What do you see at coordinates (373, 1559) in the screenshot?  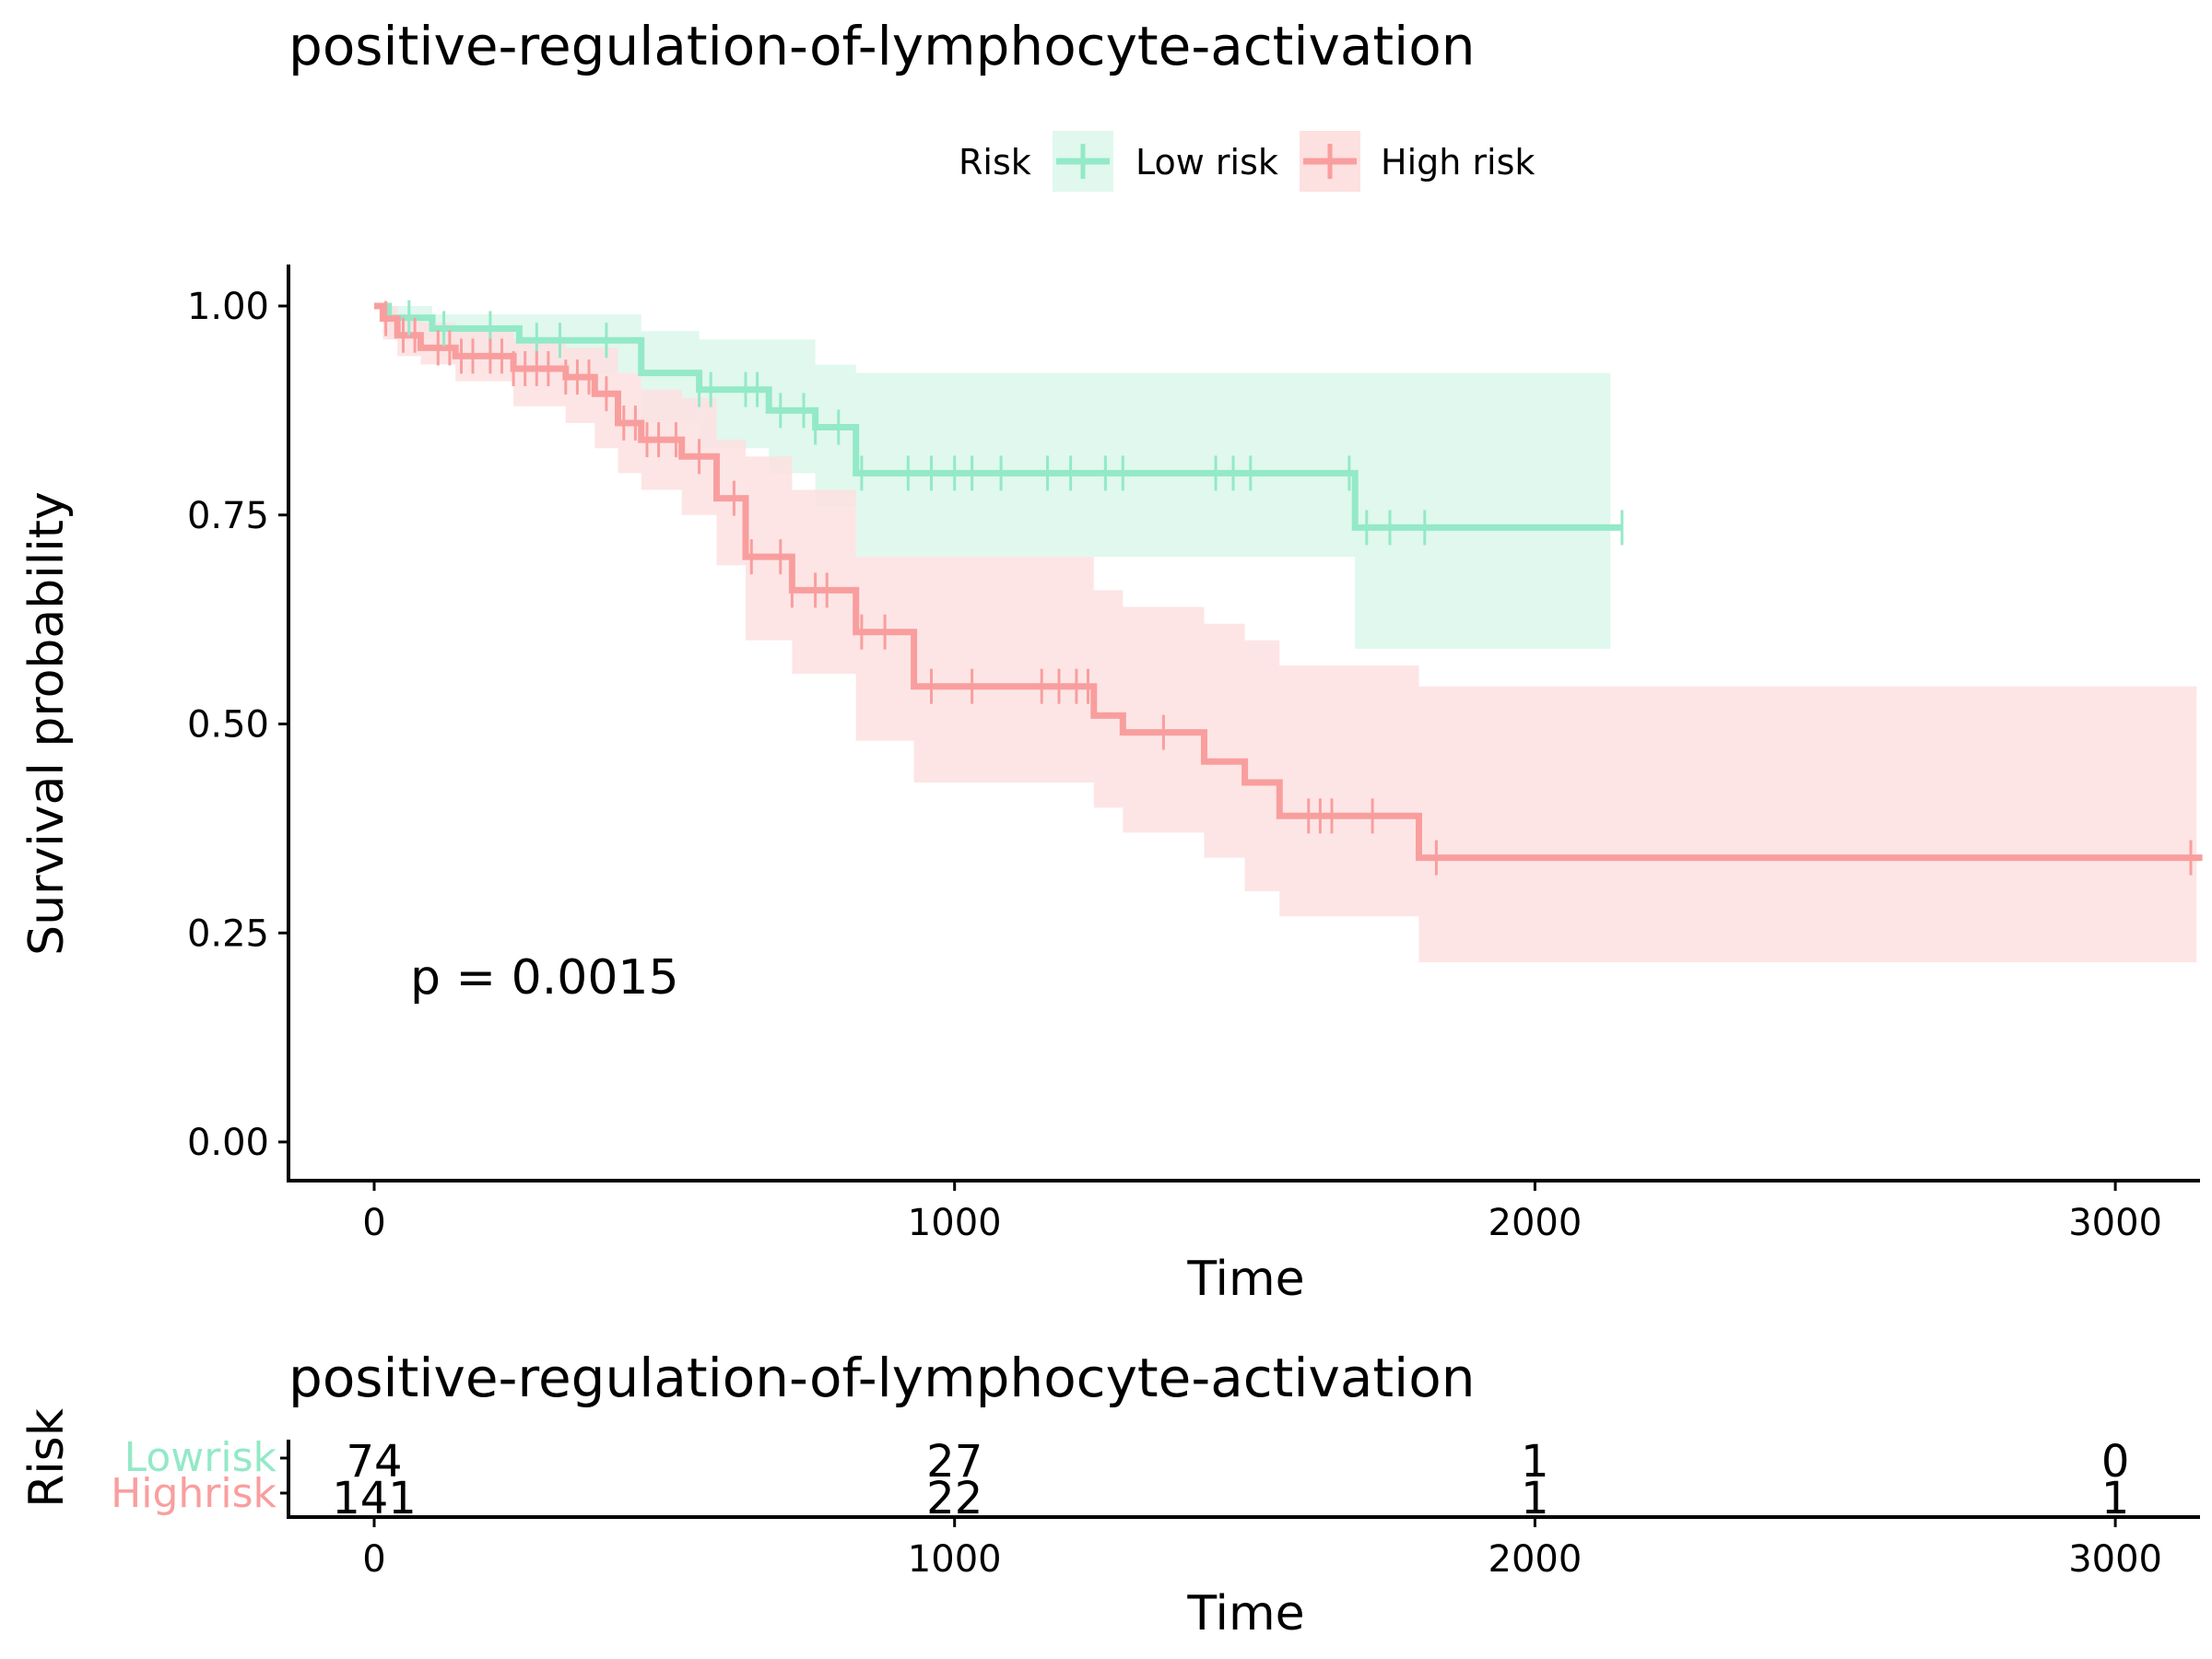 I see `risk-x-tick-label: 0` at bounding box center [373, 1559].